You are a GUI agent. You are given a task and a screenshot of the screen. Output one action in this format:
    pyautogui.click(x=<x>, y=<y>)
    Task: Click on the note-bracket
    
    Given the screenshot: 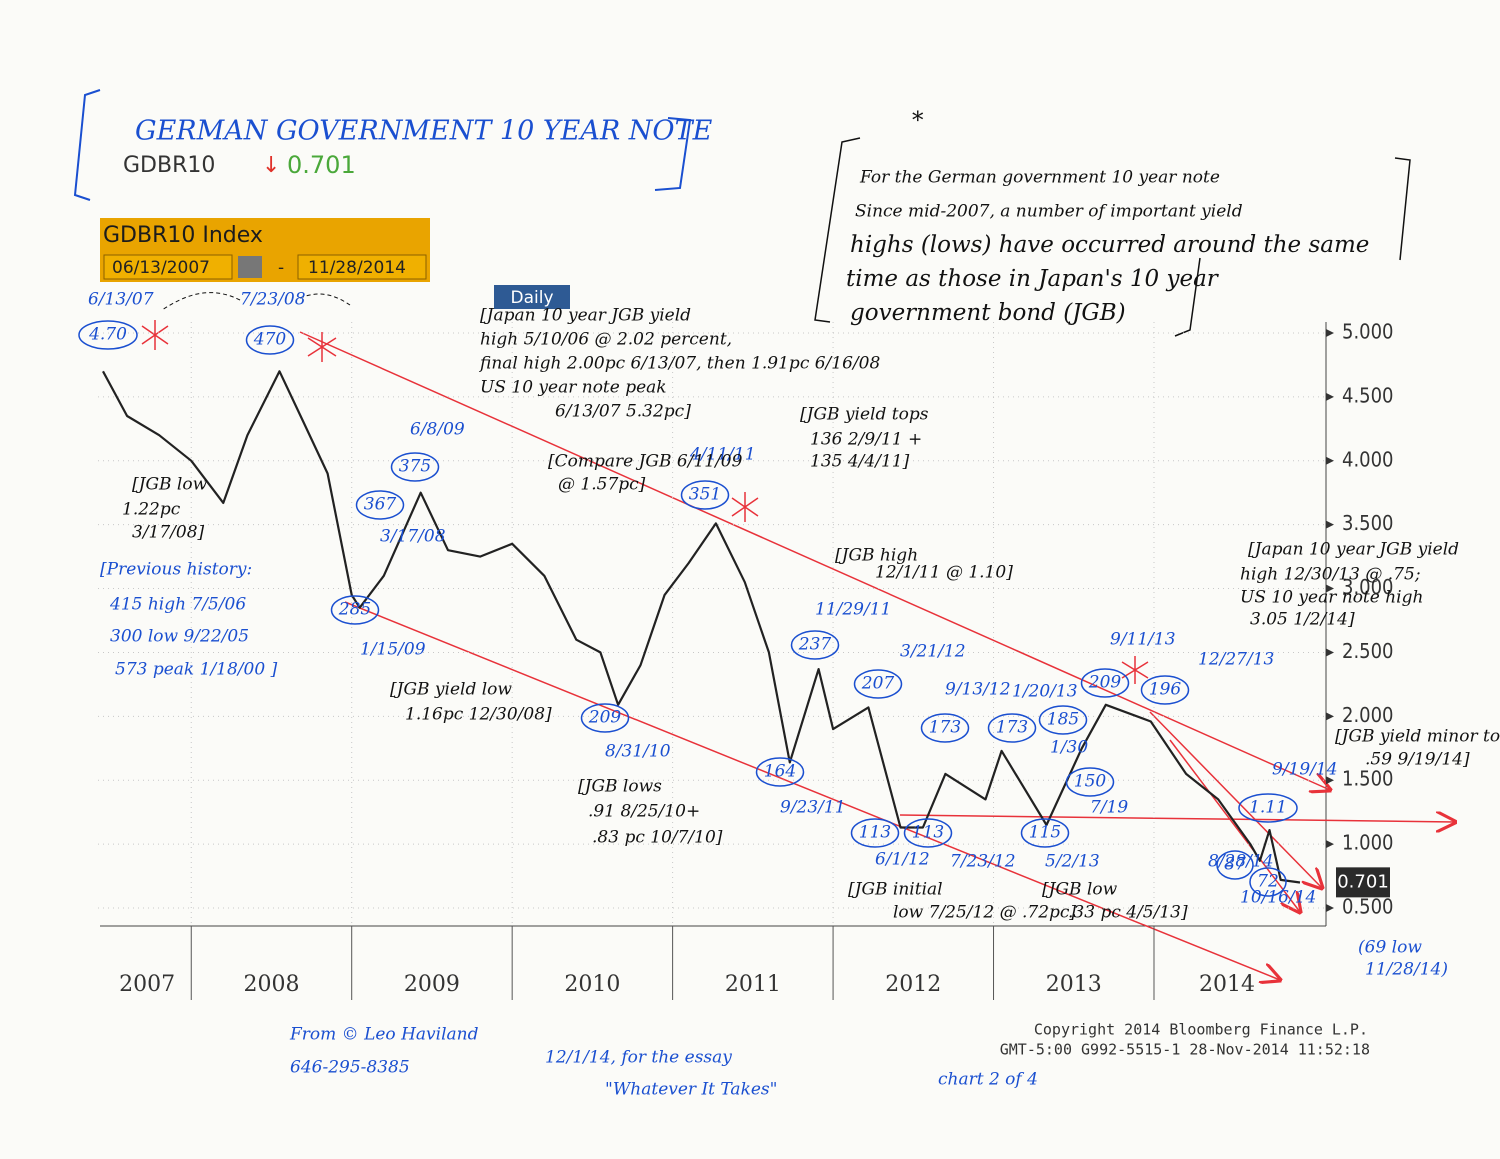 What is the action you would take?
    pyautogui.click(x=1112, y=237)
    